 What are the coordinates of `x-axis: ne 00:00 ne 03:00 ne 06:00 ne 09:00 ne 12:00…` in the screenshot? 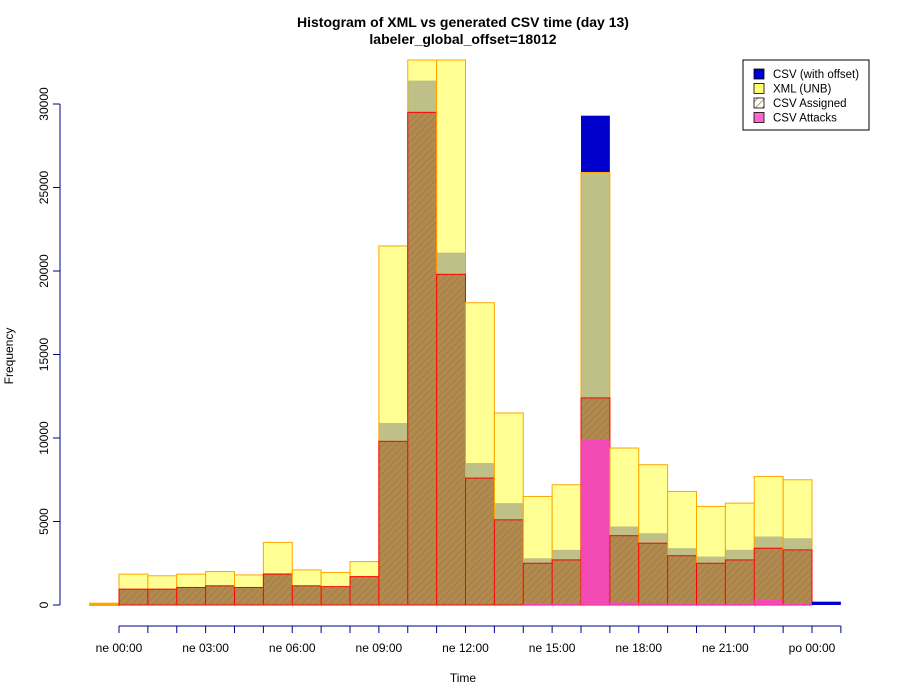 It's located at (469, 640).